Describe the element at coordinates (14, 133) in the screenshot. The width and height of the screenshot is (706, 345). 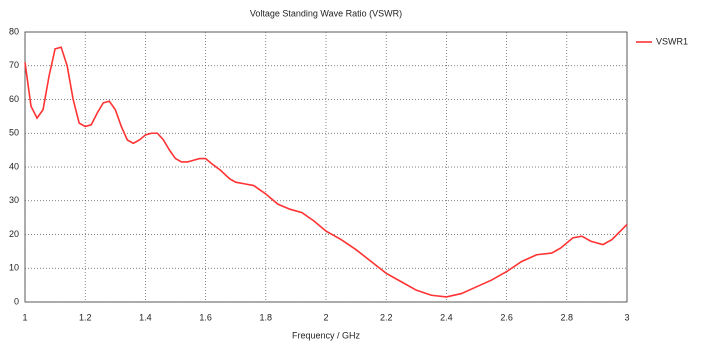
I see `y-tick-label: 50` at that location.